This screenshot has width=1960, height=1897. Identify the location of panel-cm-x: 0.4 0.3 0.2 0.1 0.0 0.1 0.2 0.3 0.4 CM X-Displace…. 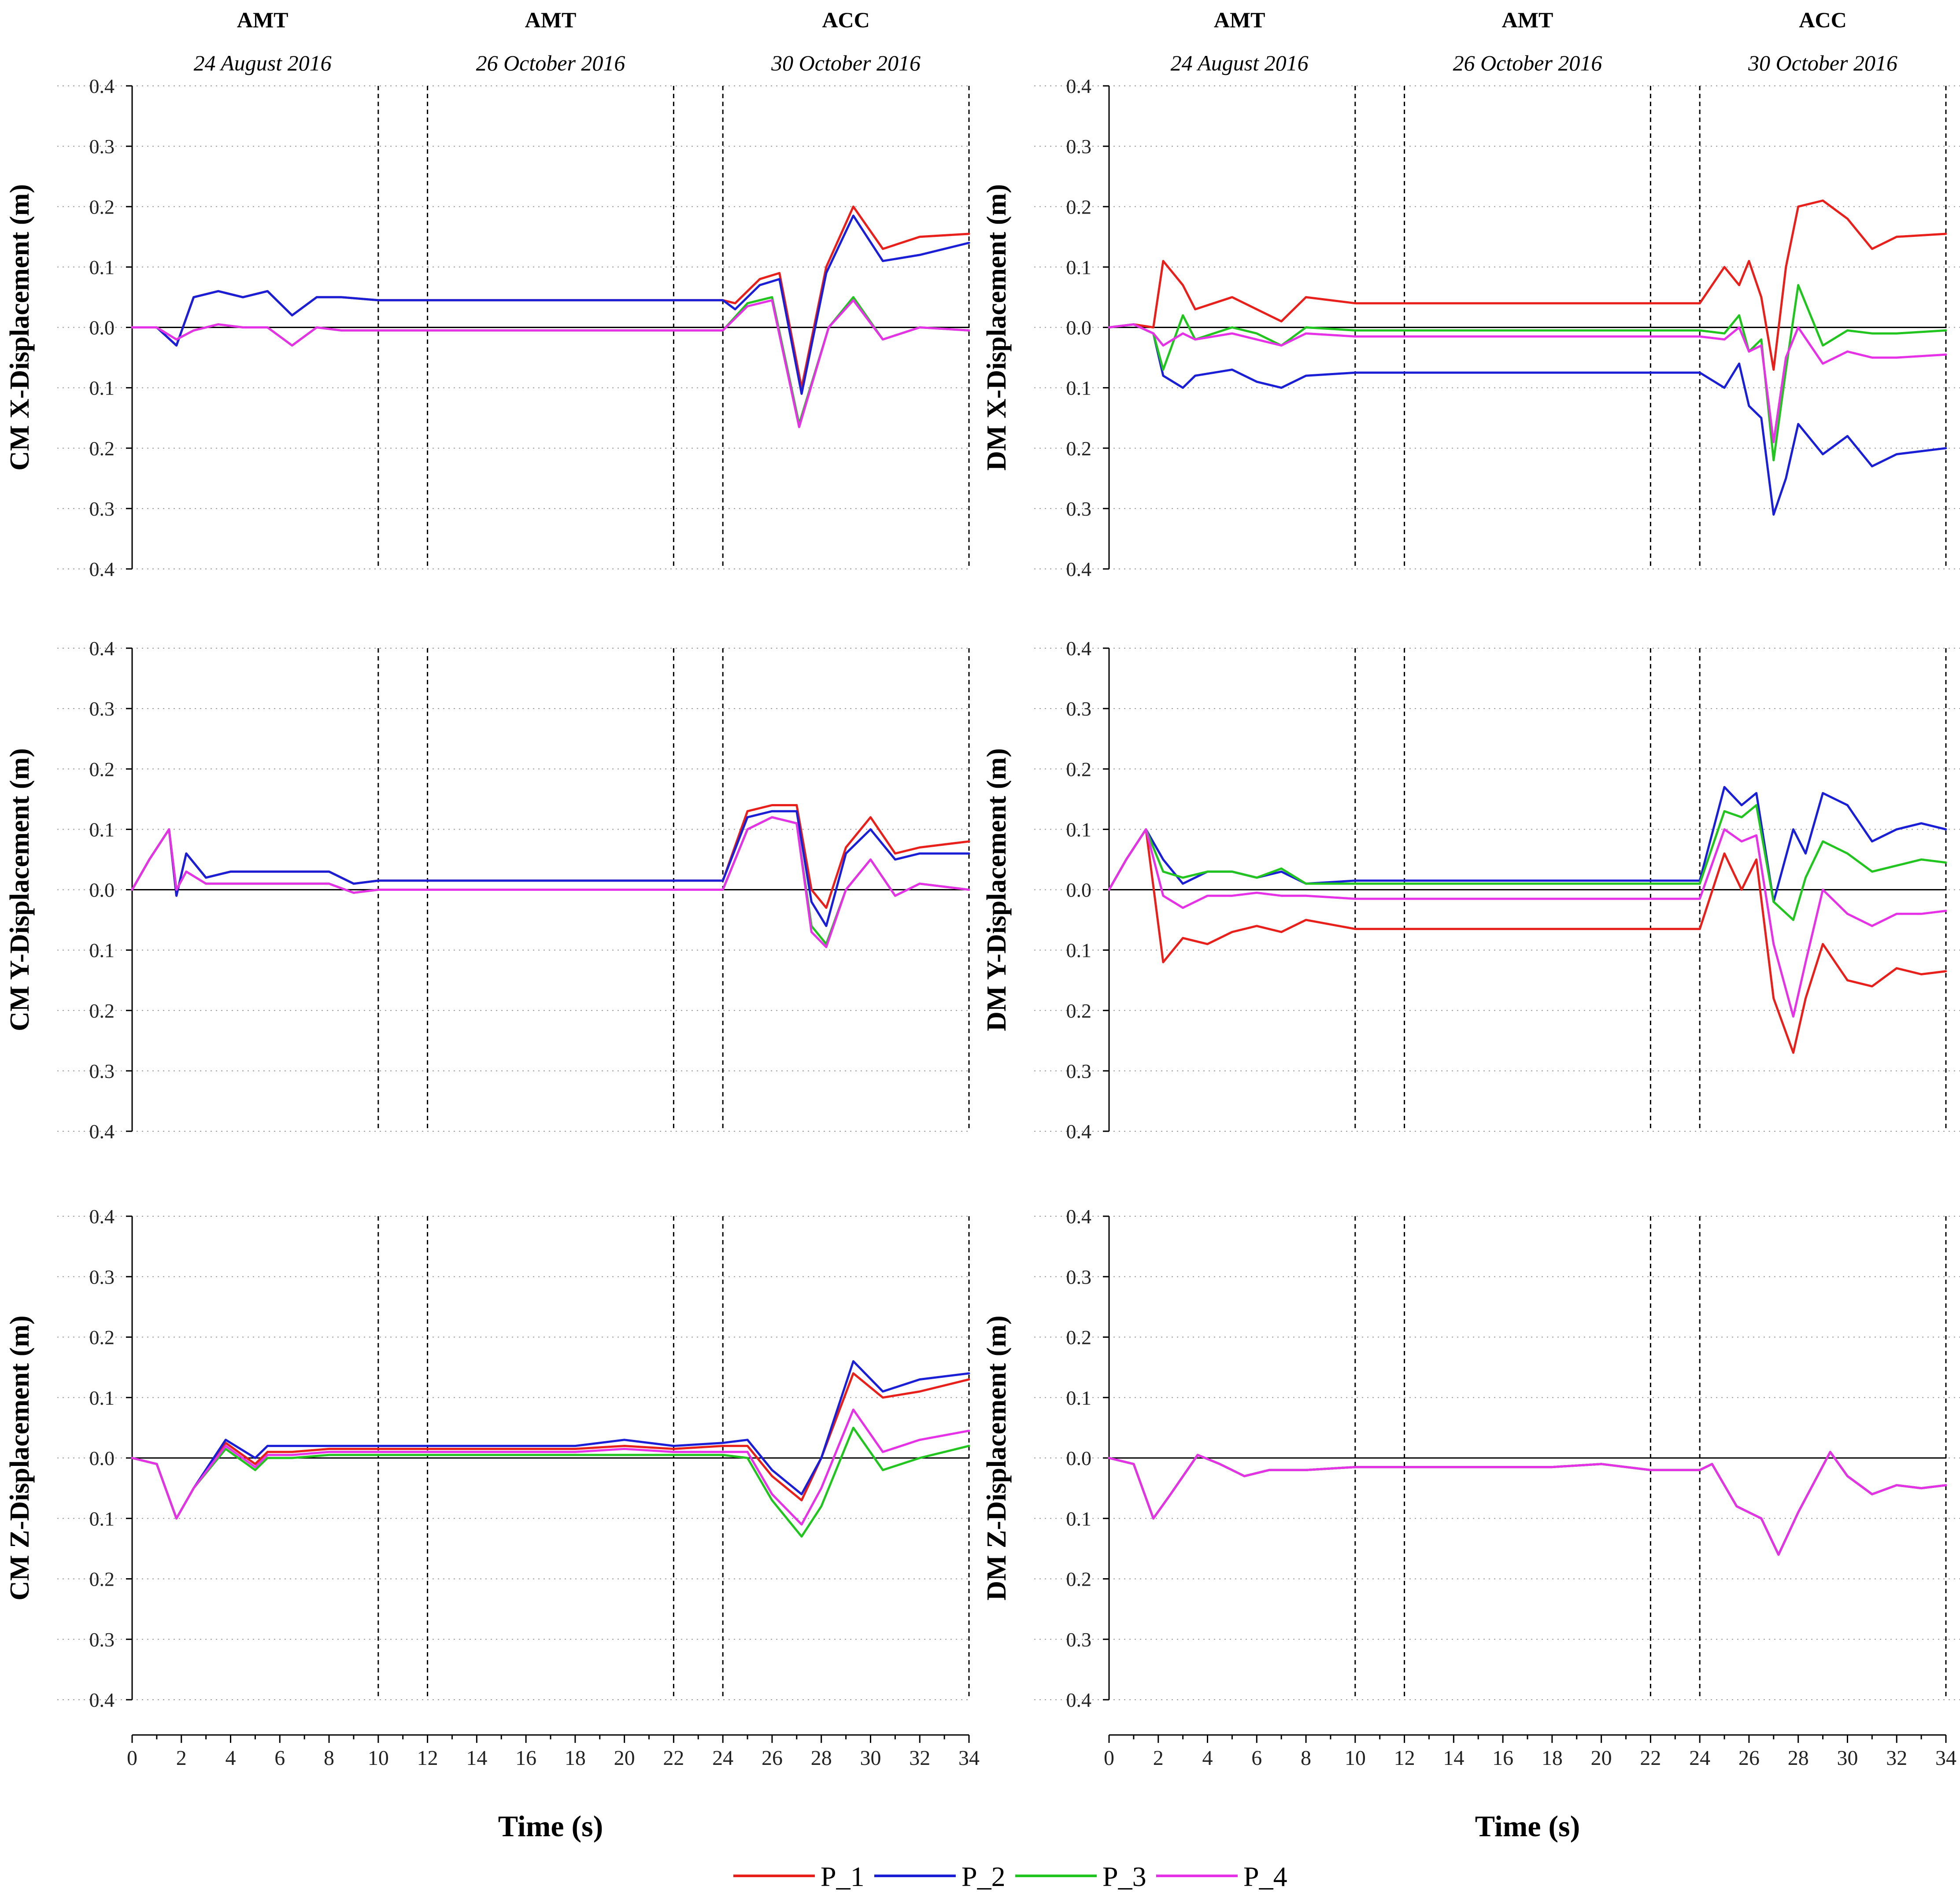
(487, 293).